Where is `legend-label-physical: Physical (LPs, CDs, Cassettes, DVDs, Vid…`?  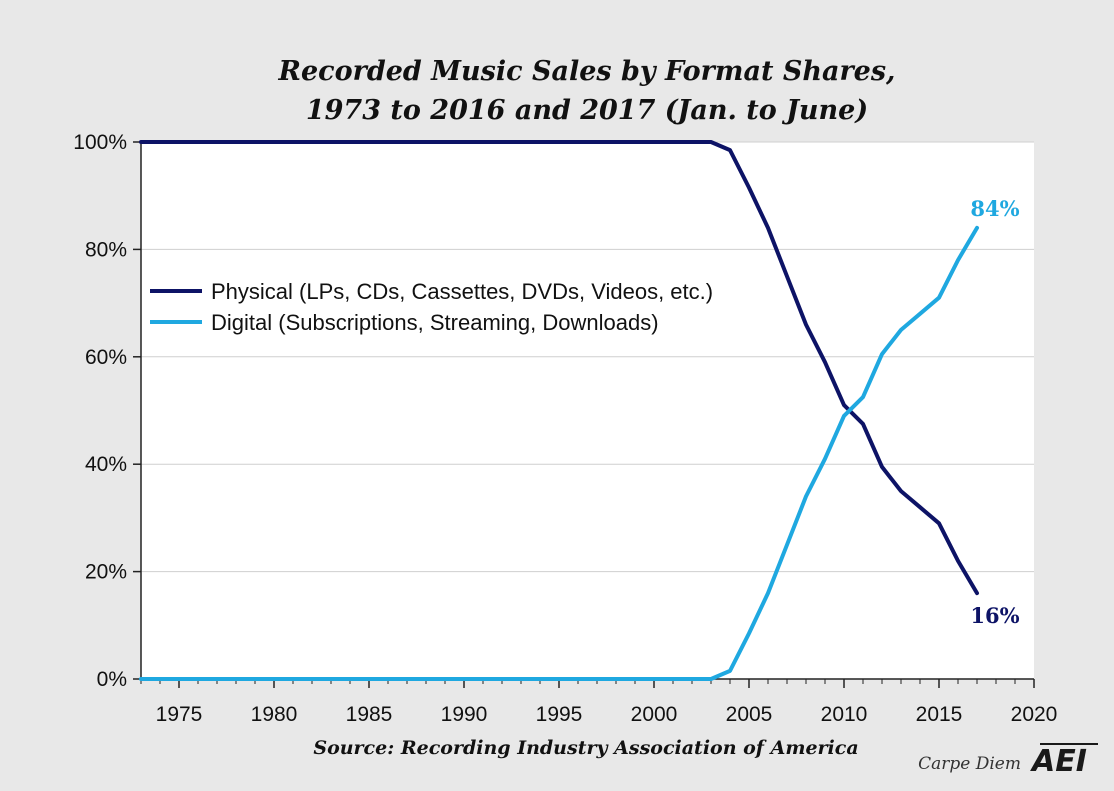 legend-label-physical: Physical (LPs, CDs, Cassettes, DVDs, Vid… is located at coordinates (462, 291).